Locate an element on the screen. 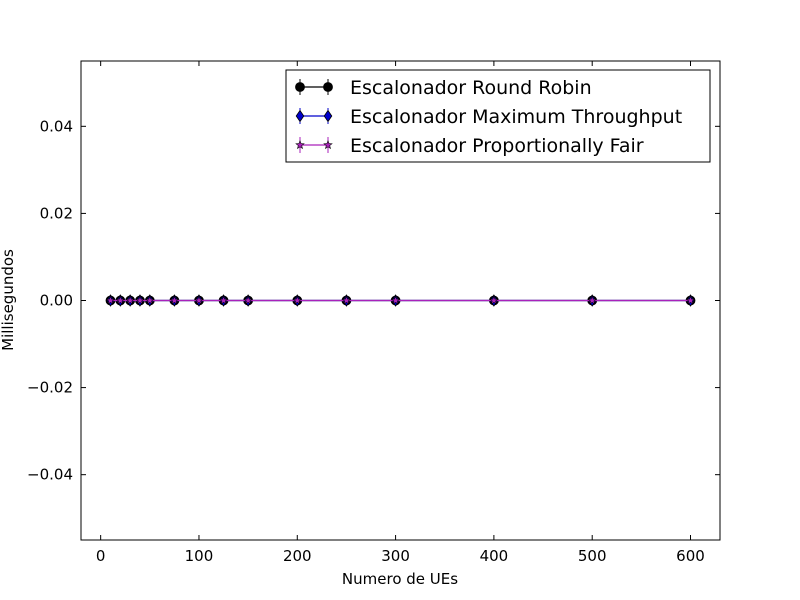  y-tick-label: −0.04 is located at coordinates (50, 475).